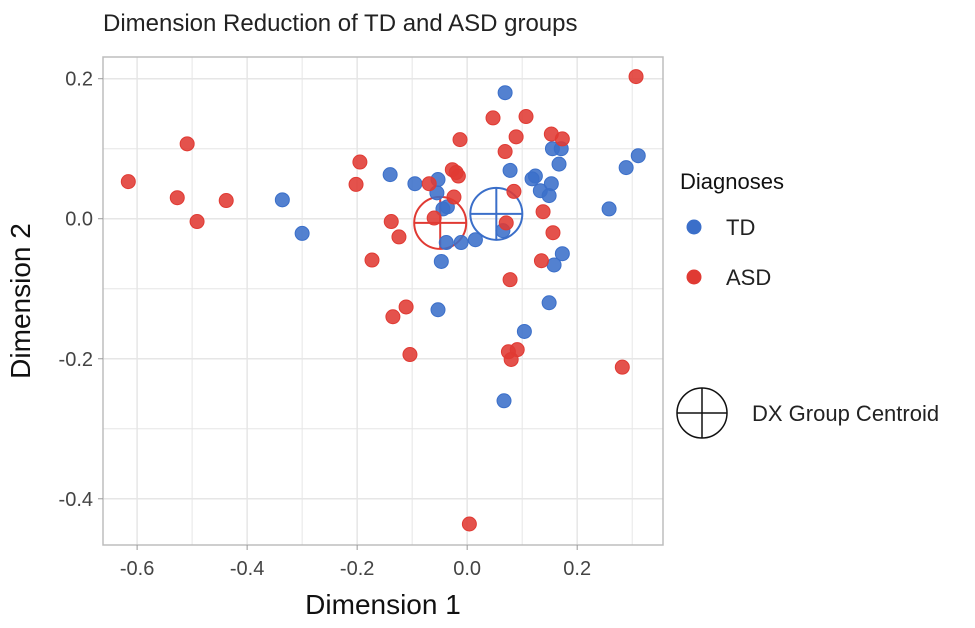  Describe the element at coordinates (357, 569) in the screenshot. I see `x-tick-label: -0.2` at that location.